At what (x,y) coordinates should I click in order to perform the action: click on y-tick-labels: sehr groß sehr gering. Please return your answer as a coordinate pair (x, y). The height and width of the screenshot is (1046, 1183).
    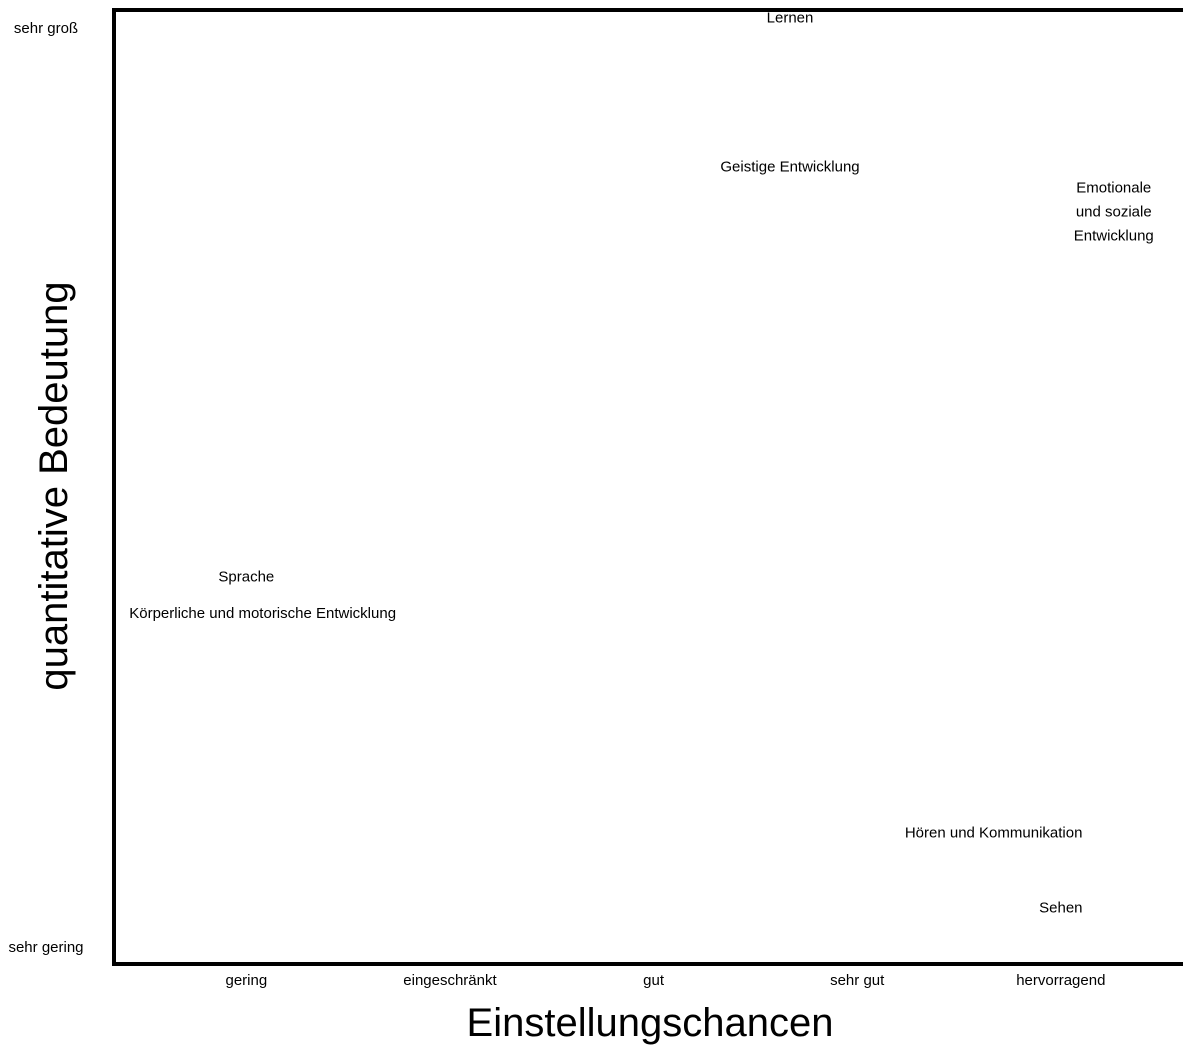
    Looking at the image, I should click on (45, 488).